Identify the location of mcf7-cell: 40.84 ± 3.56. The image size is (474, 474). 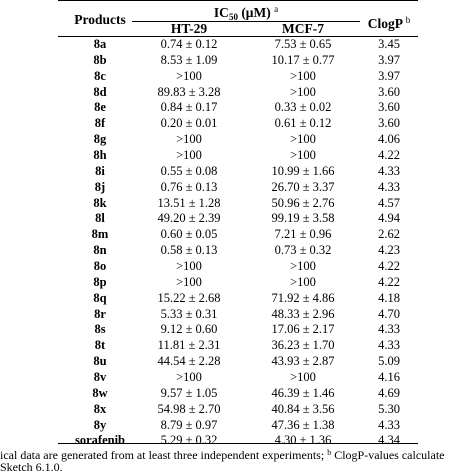
(303, 408).